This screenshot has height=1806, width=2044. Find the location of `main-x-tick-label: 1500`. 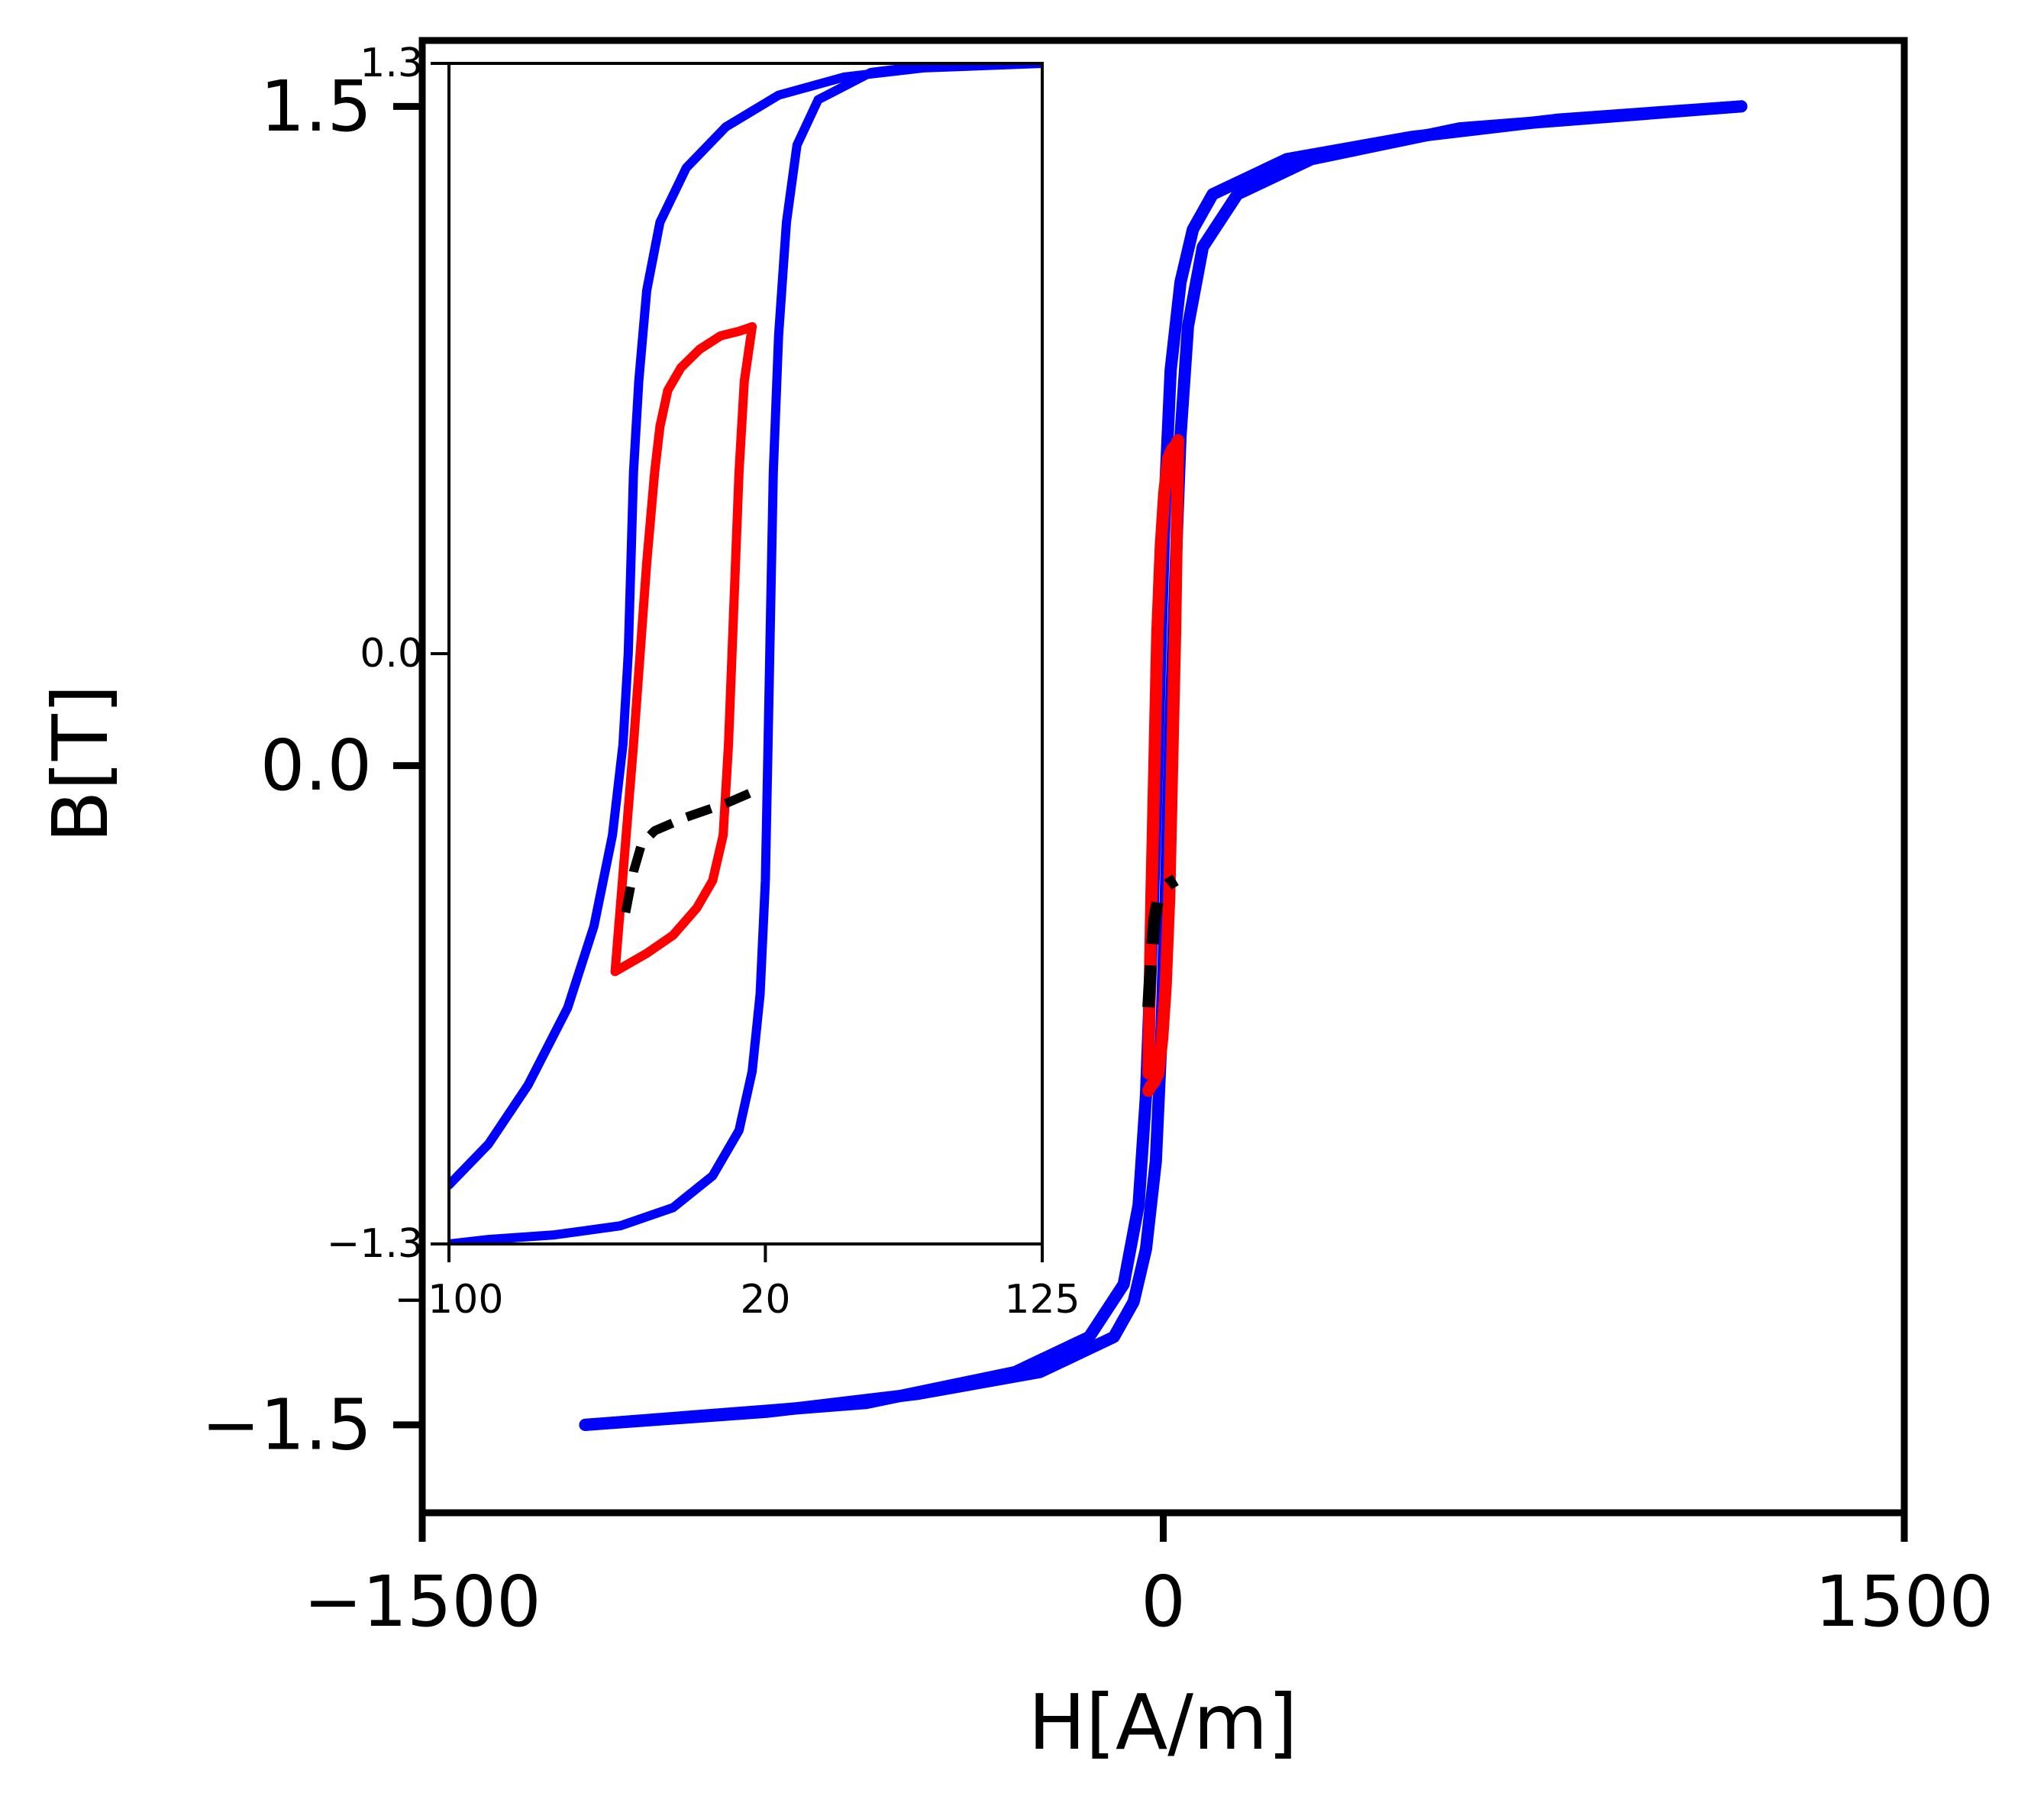

main-x-tick-label: 1500 is located at coordinates (1905, 1602).